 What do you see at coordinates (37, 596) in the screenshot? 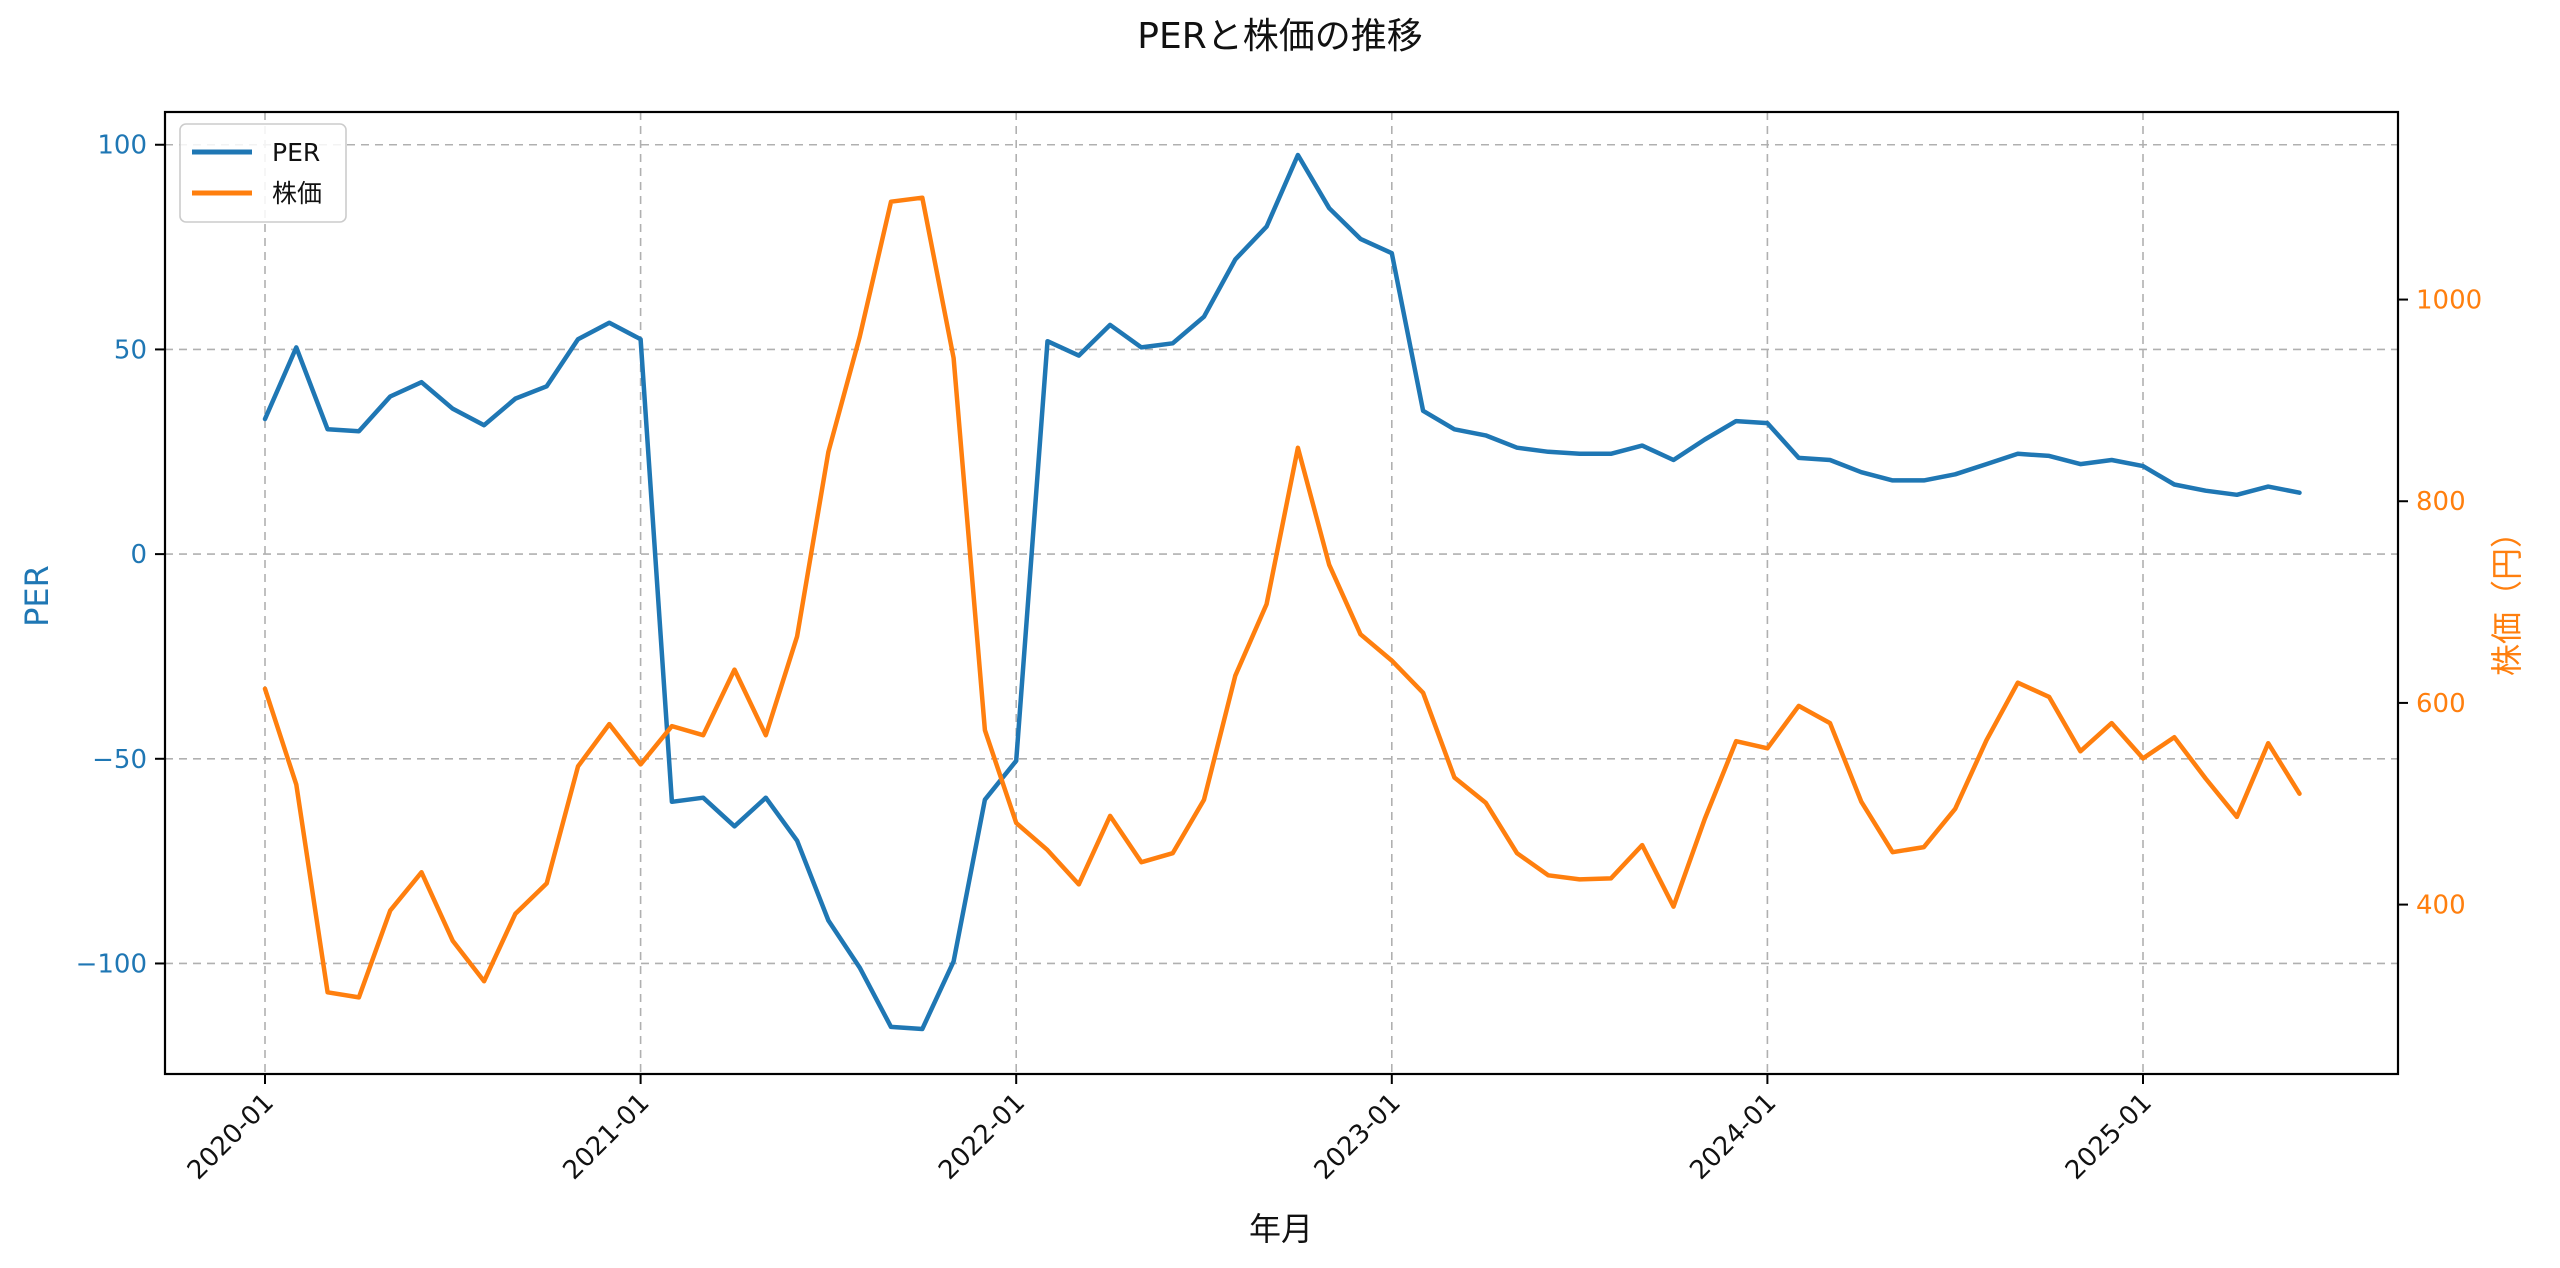
I see `left-axis-title: PER` at bounding box center [37, 596].